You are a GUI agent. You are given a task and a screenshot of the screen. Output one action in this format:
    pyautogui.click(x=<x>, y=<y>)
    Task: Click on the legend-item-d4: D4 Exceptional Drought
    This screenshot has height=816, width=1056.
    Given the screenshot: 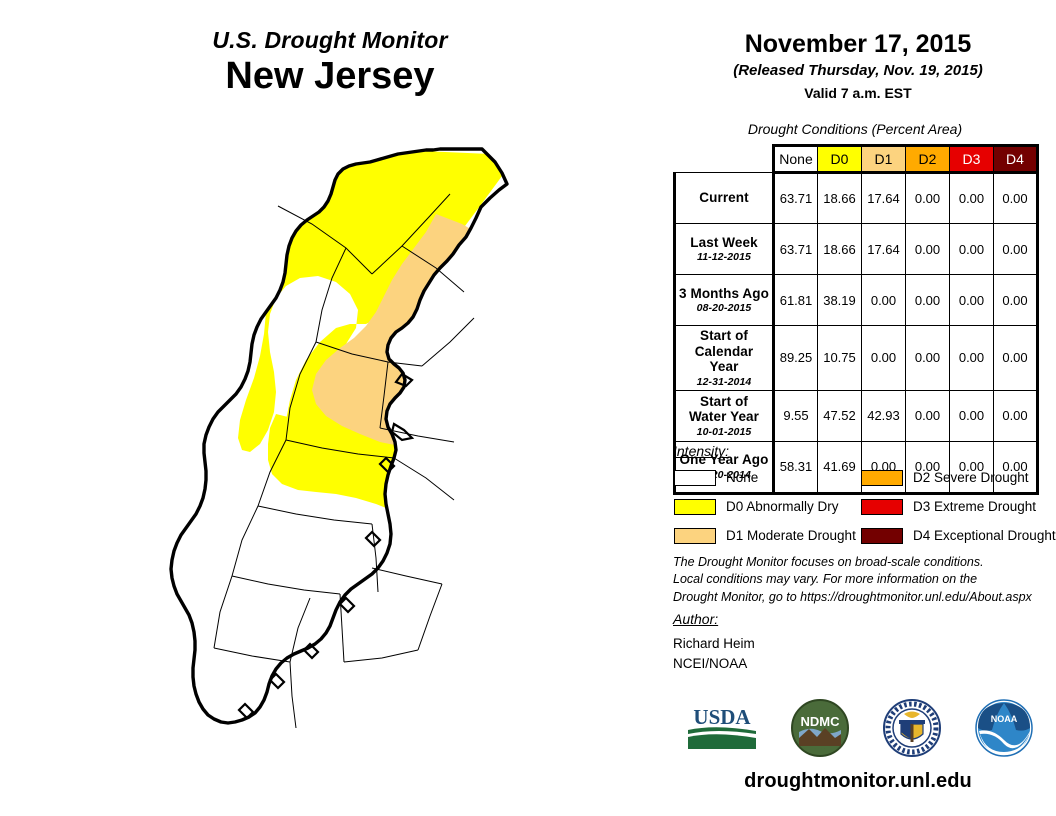 What is the action you would take?
    pyautogui.click(x=958, y=535)
    